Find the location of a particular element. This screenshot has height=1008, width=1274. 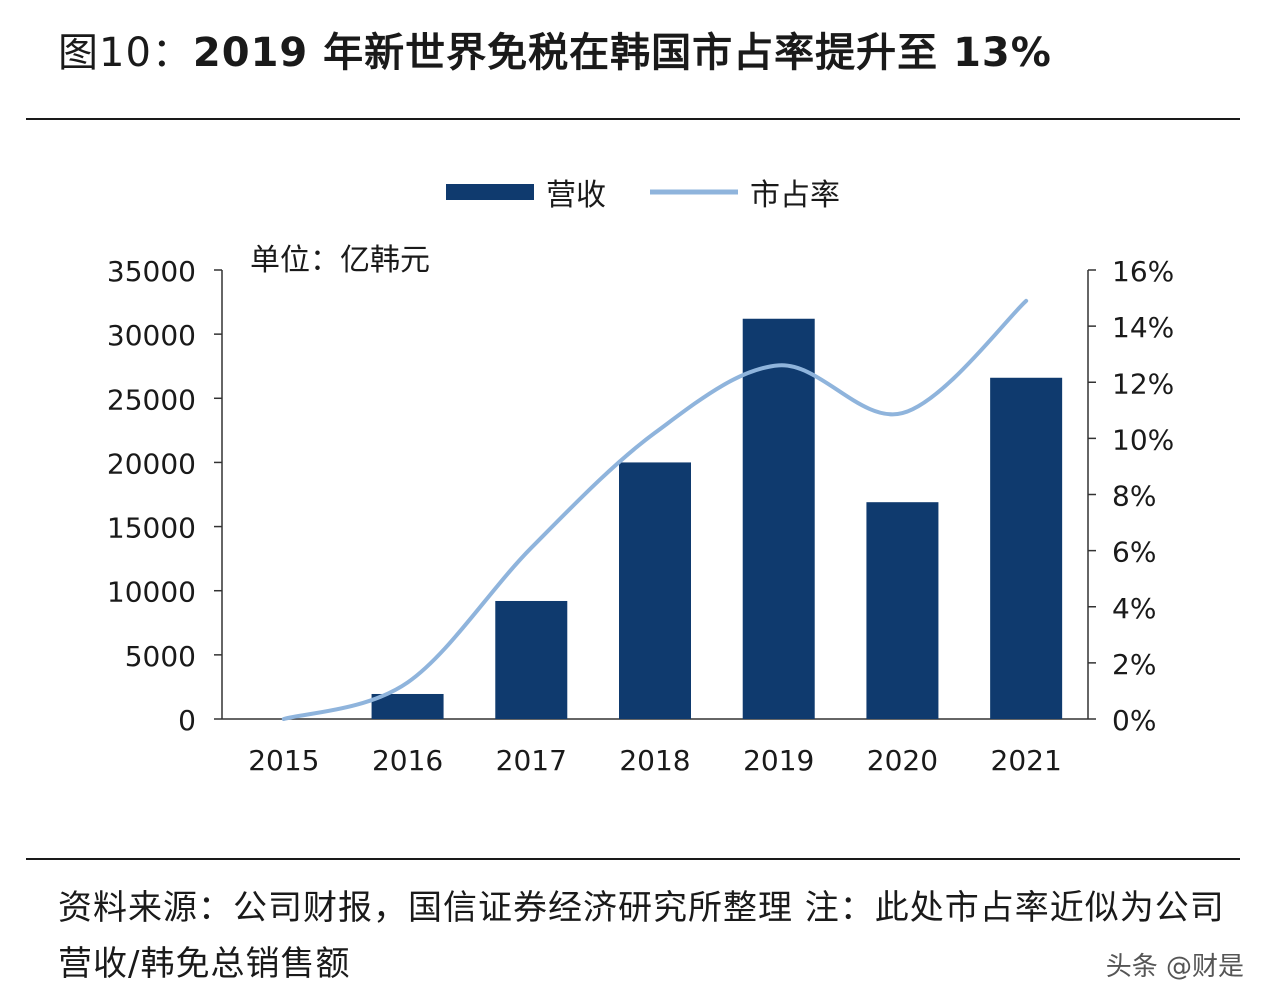

figure-number: 图10： is located at coordinates (125, 53).